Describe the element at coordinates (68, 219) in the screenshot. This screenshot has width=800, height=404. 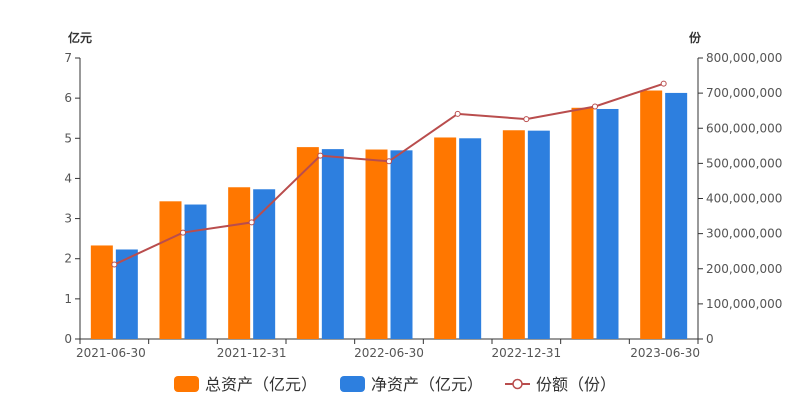
I see `left-y-tick-label: 3` at that location.